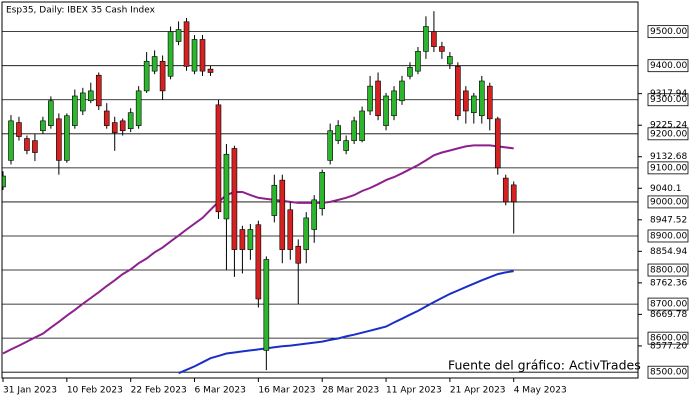 The width and height of the screenshot is (700, 400). I want to click on y-tick-label: 9200.00, so click(668, 134).